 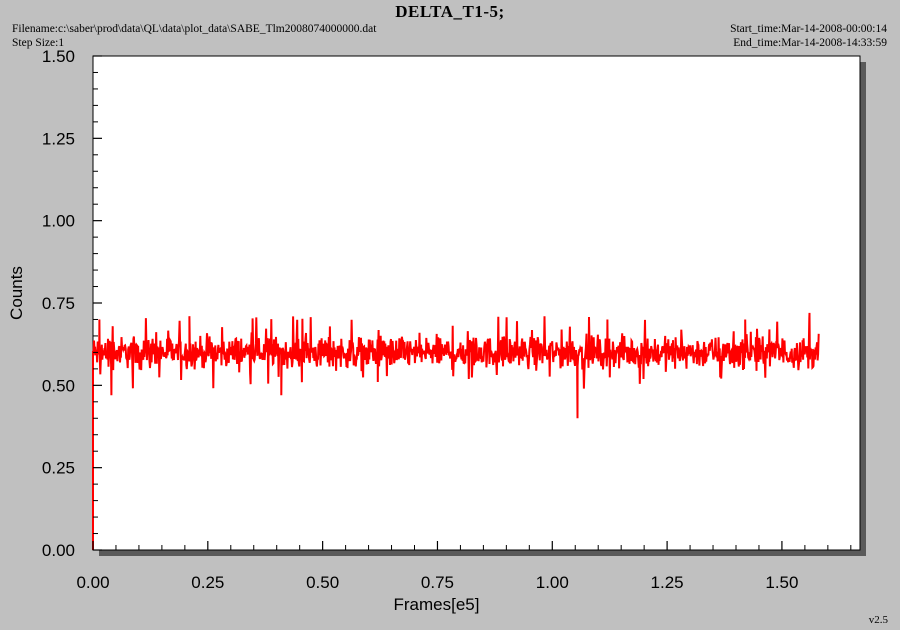 What do you see at coordinates (552, 582) in the screenshot?
I see `x-tick-label: 1.00` at bounding box center [552, 582].